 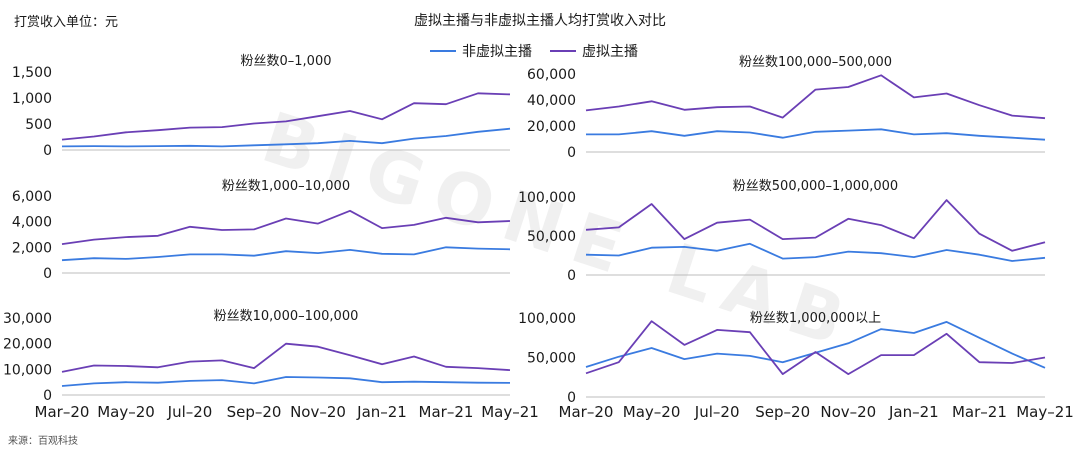 I want to click on legend-item-non-virtual: 非虚拟主播, so click(x=481, y=51).